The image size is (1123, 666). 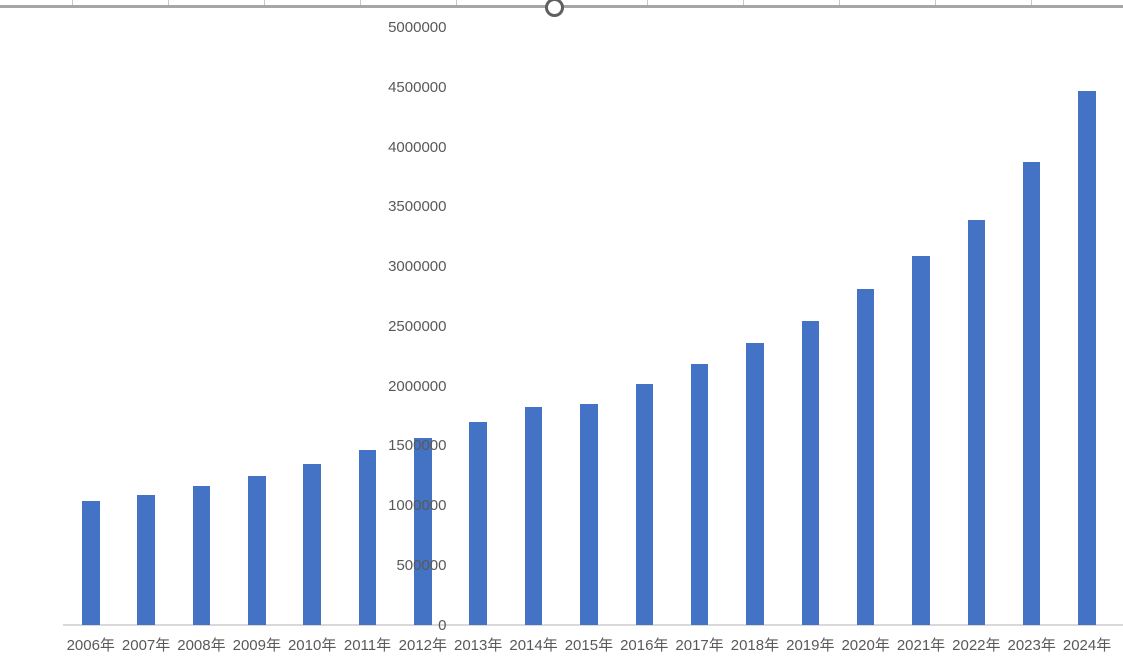 What do you see at coordinates (417, 446) in the screenshot?
I see `y-axis-tick-label: 1500000` at bounding box center [417, 446].